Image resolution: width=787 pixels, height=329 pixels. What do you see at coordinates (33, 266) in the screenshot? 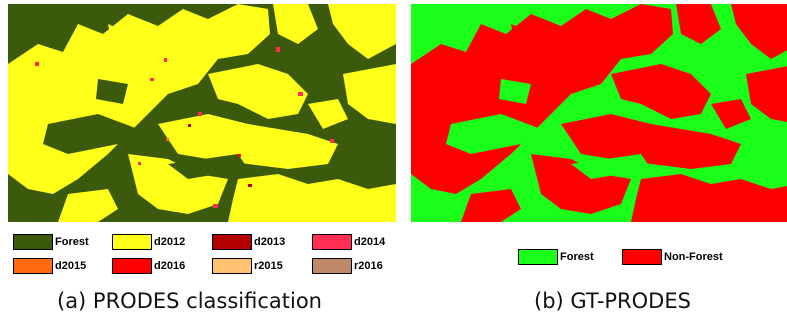
I see `legend-swatch-d2015` at bounding box center [33, 266].